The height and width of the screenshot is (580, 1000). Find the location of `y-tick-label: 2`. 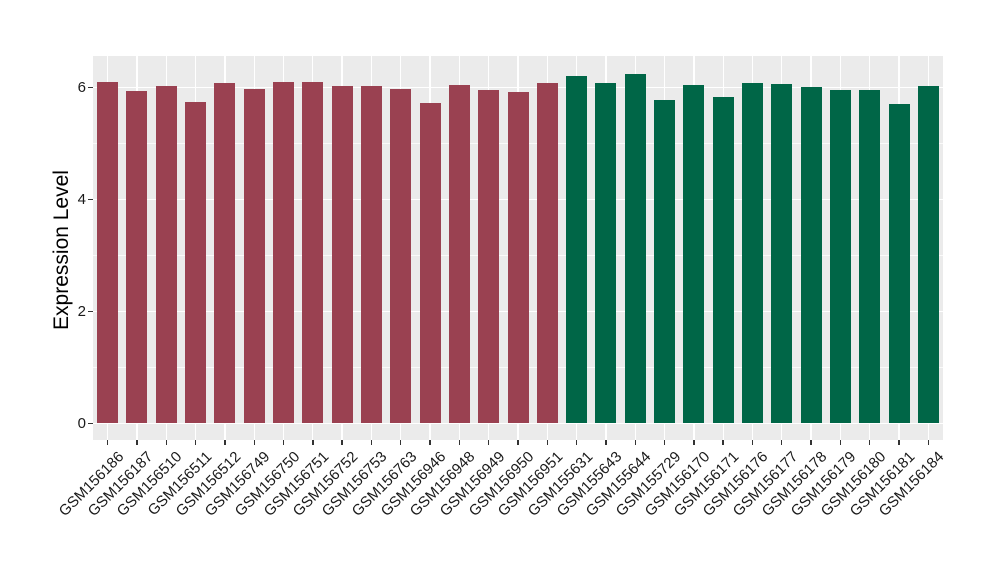

y-tick-label: 2 is located at coordinates (81, 312).